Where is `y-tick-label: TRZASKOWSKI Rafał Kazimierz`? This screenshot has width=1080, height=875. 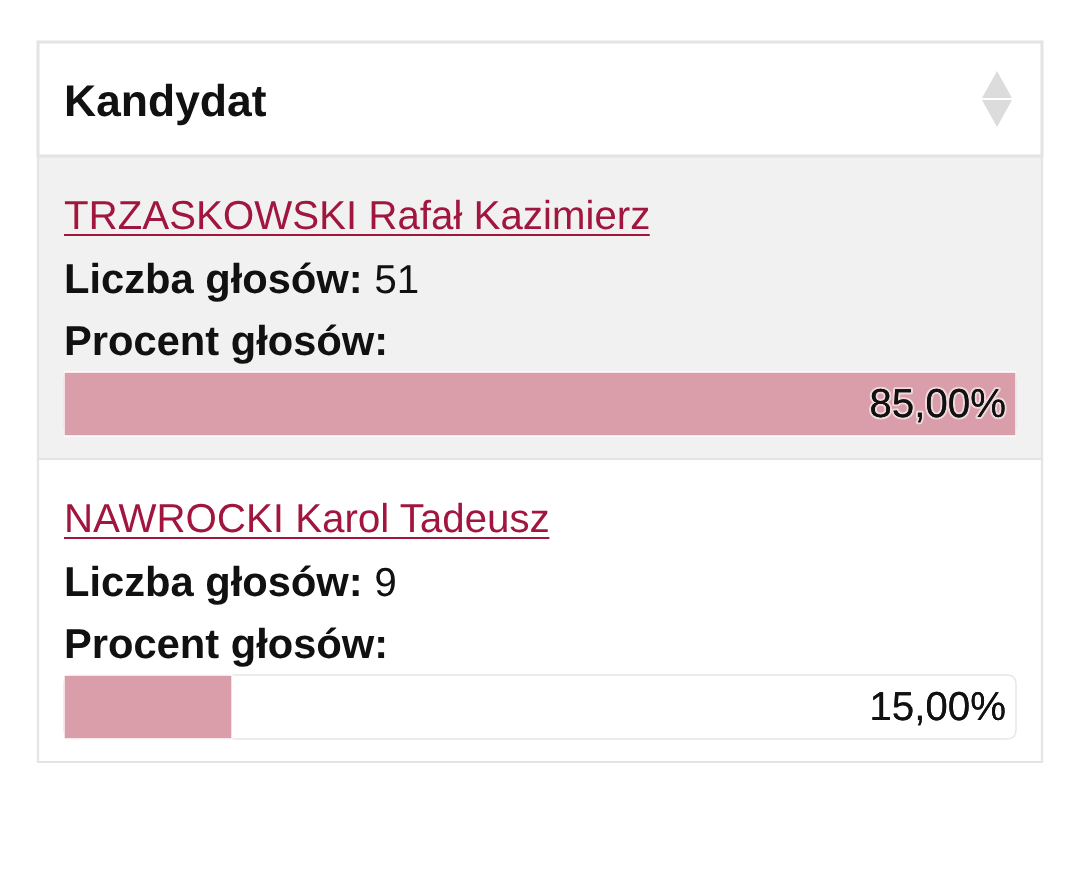 y-tick-label: TRZASKOWSKI Rafał Kazimierz is located at coordinates (356, 214).